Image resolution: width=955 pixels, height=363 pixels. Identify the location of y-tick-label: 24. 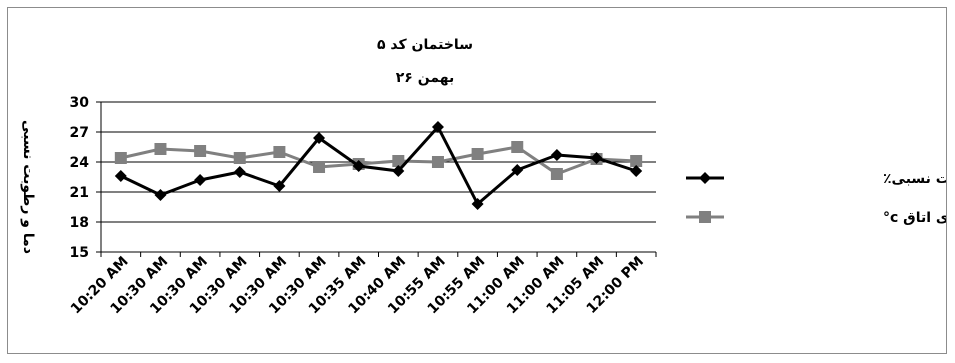
(80, 163).